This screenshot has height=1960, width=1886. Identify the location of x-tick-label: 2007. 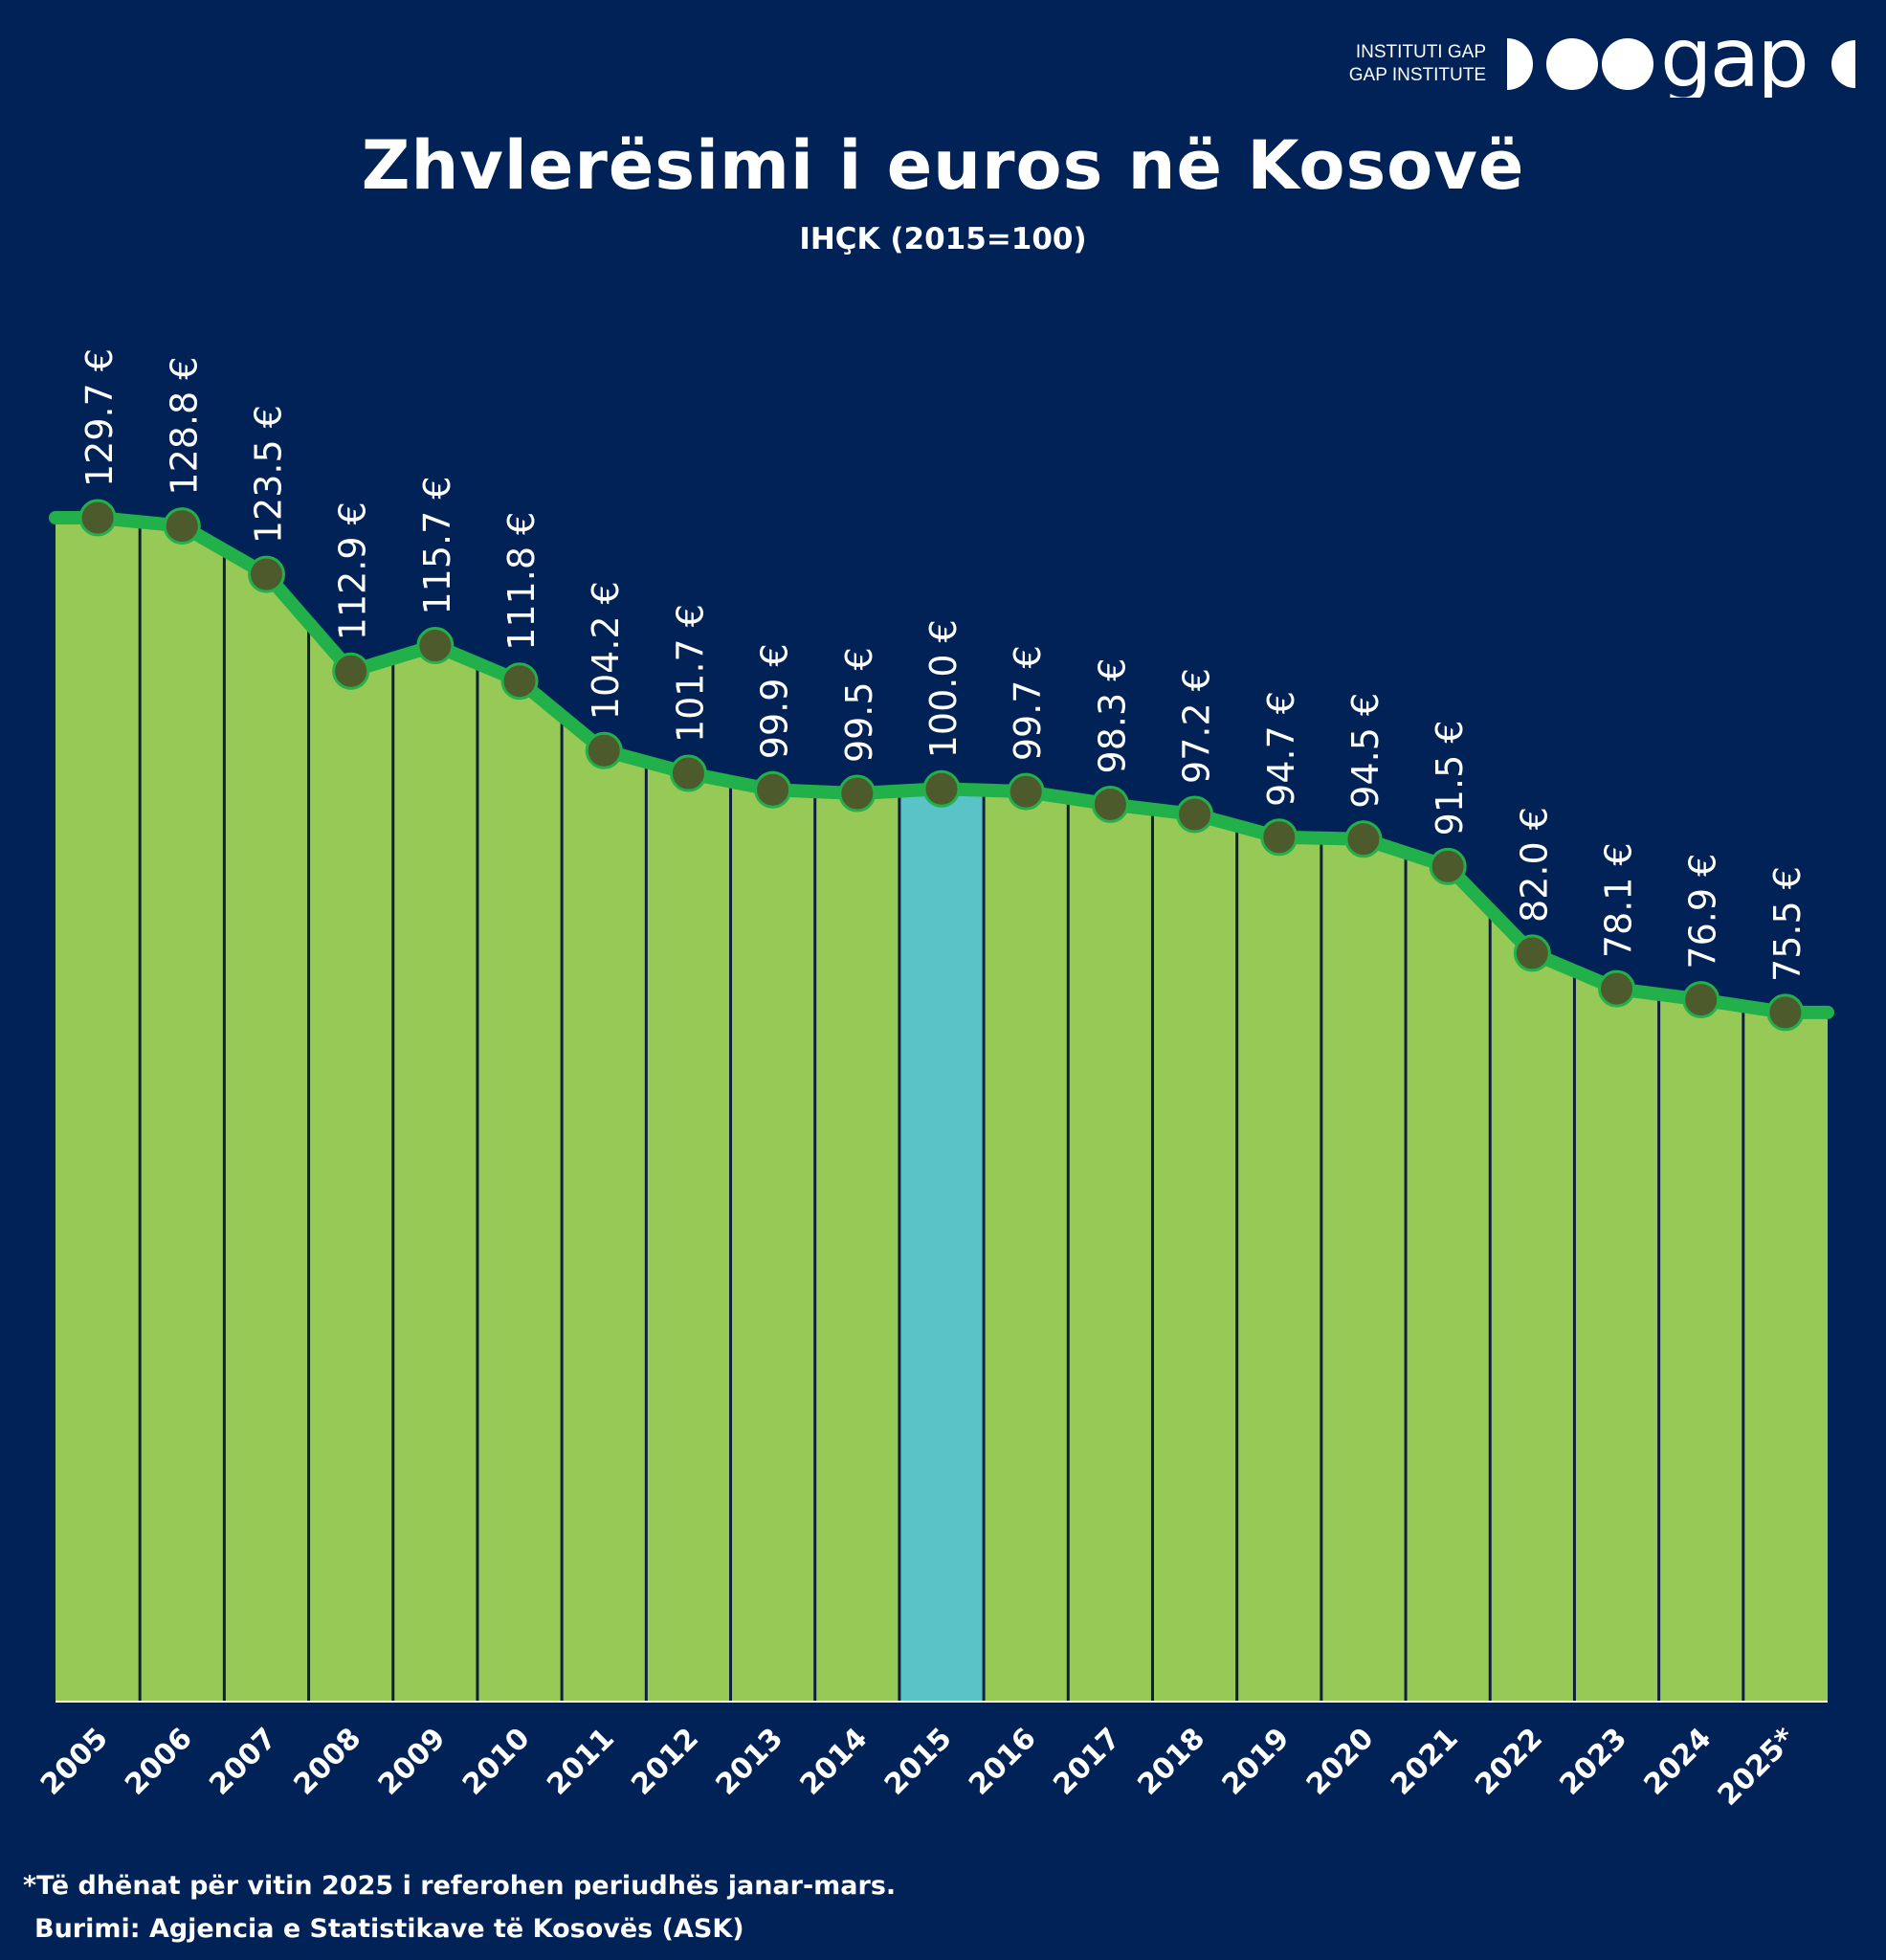
(243, 1762).